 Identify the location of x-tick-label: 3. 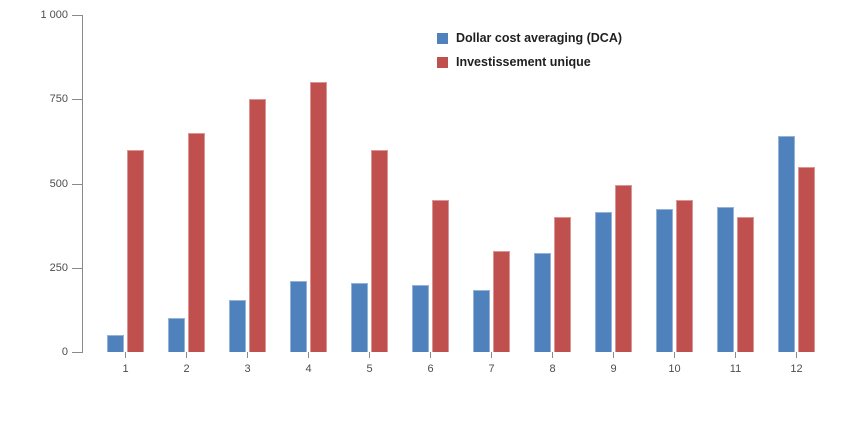
(247, 369).